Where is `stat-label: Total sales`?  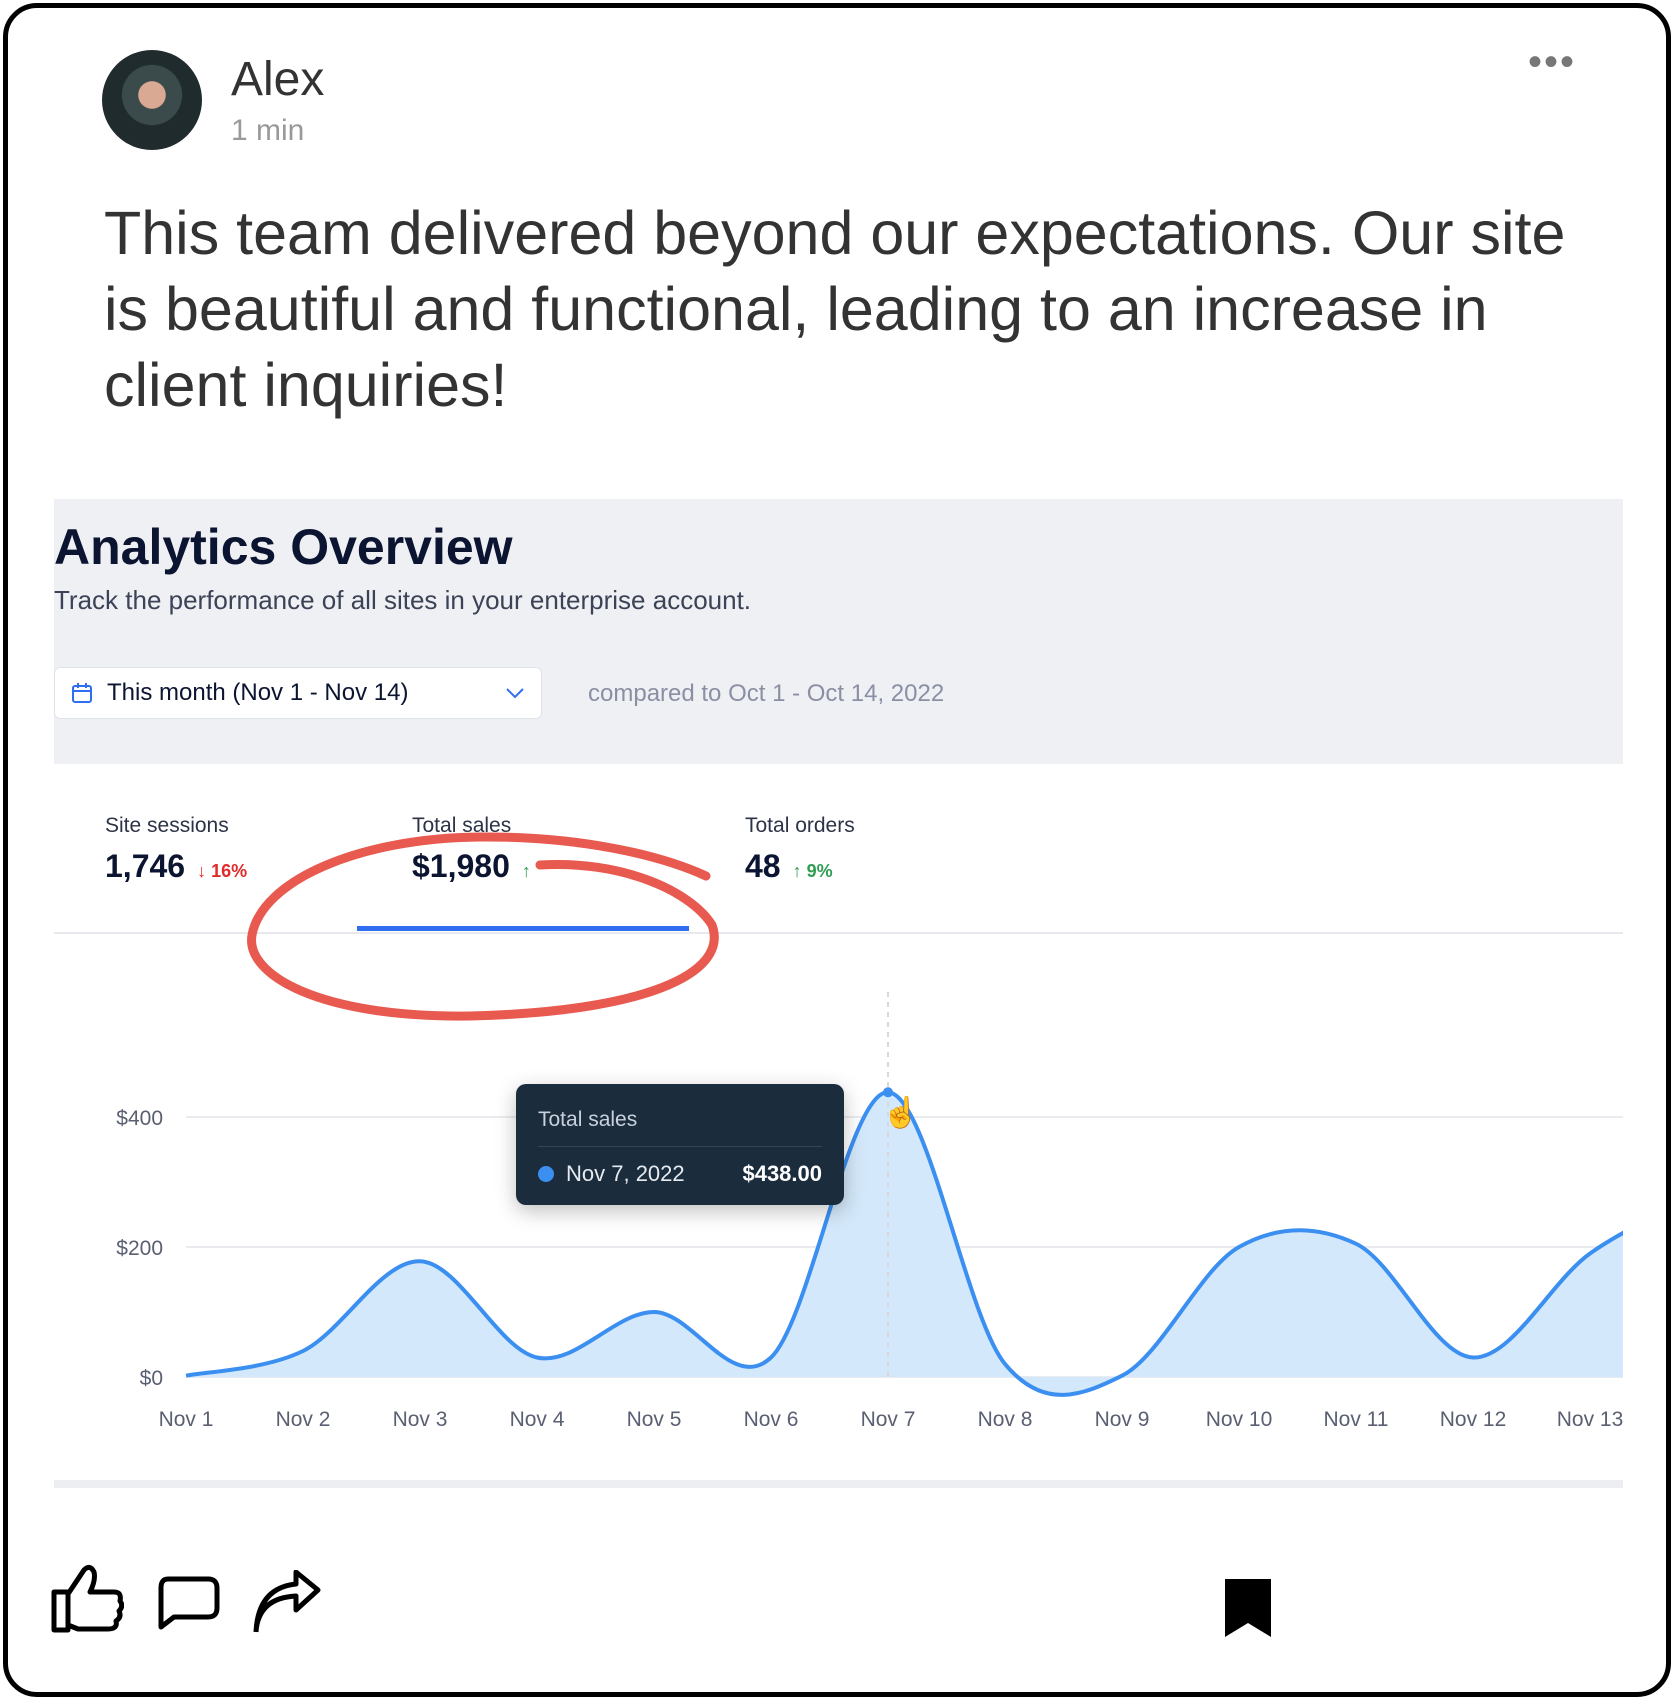 stat-label: Total sales is located at coordinates (462, 825).